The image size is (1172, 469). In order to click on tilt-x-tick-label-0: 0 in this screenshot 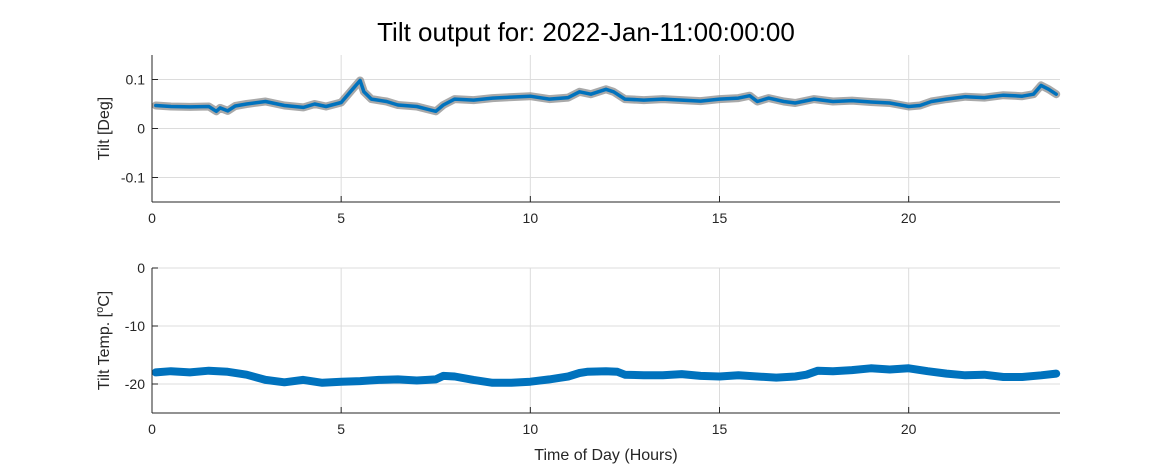, I will do `click(152, 218)`.